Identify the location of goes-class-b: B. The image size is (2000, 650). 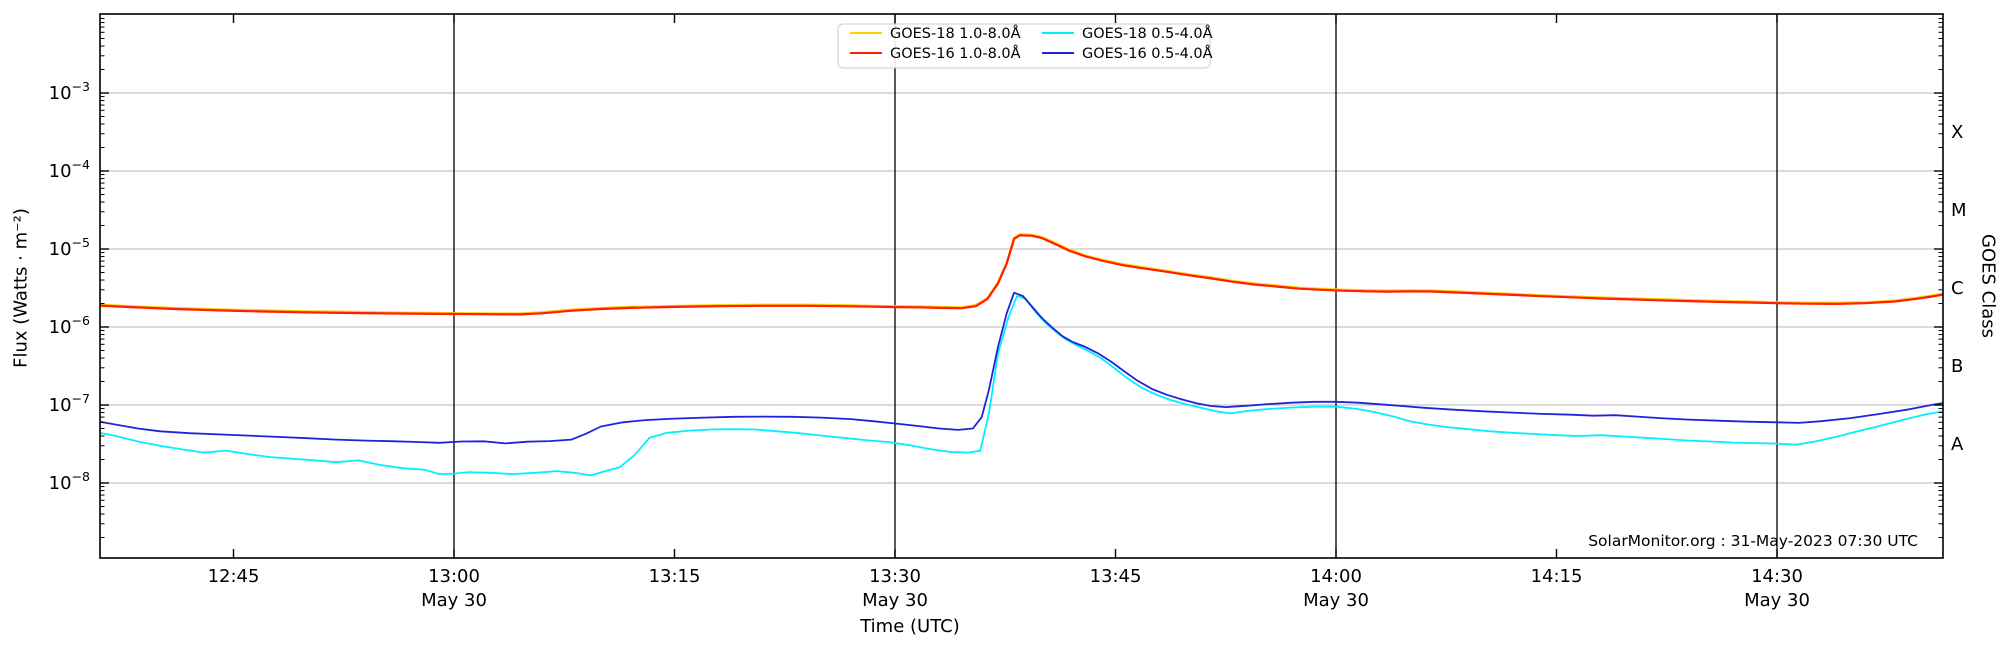
(1957, 366).